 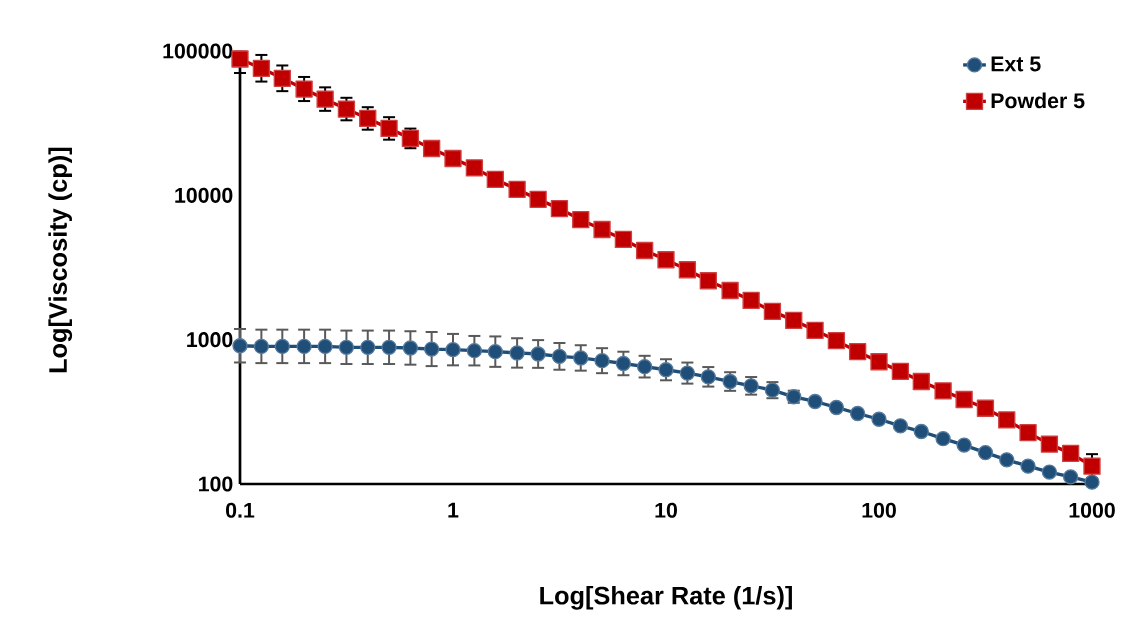 What do you see at coordinates (240, 510) in the screenshot?
I see `x-tick-label: 0.1` at bounding box center [240, 510].